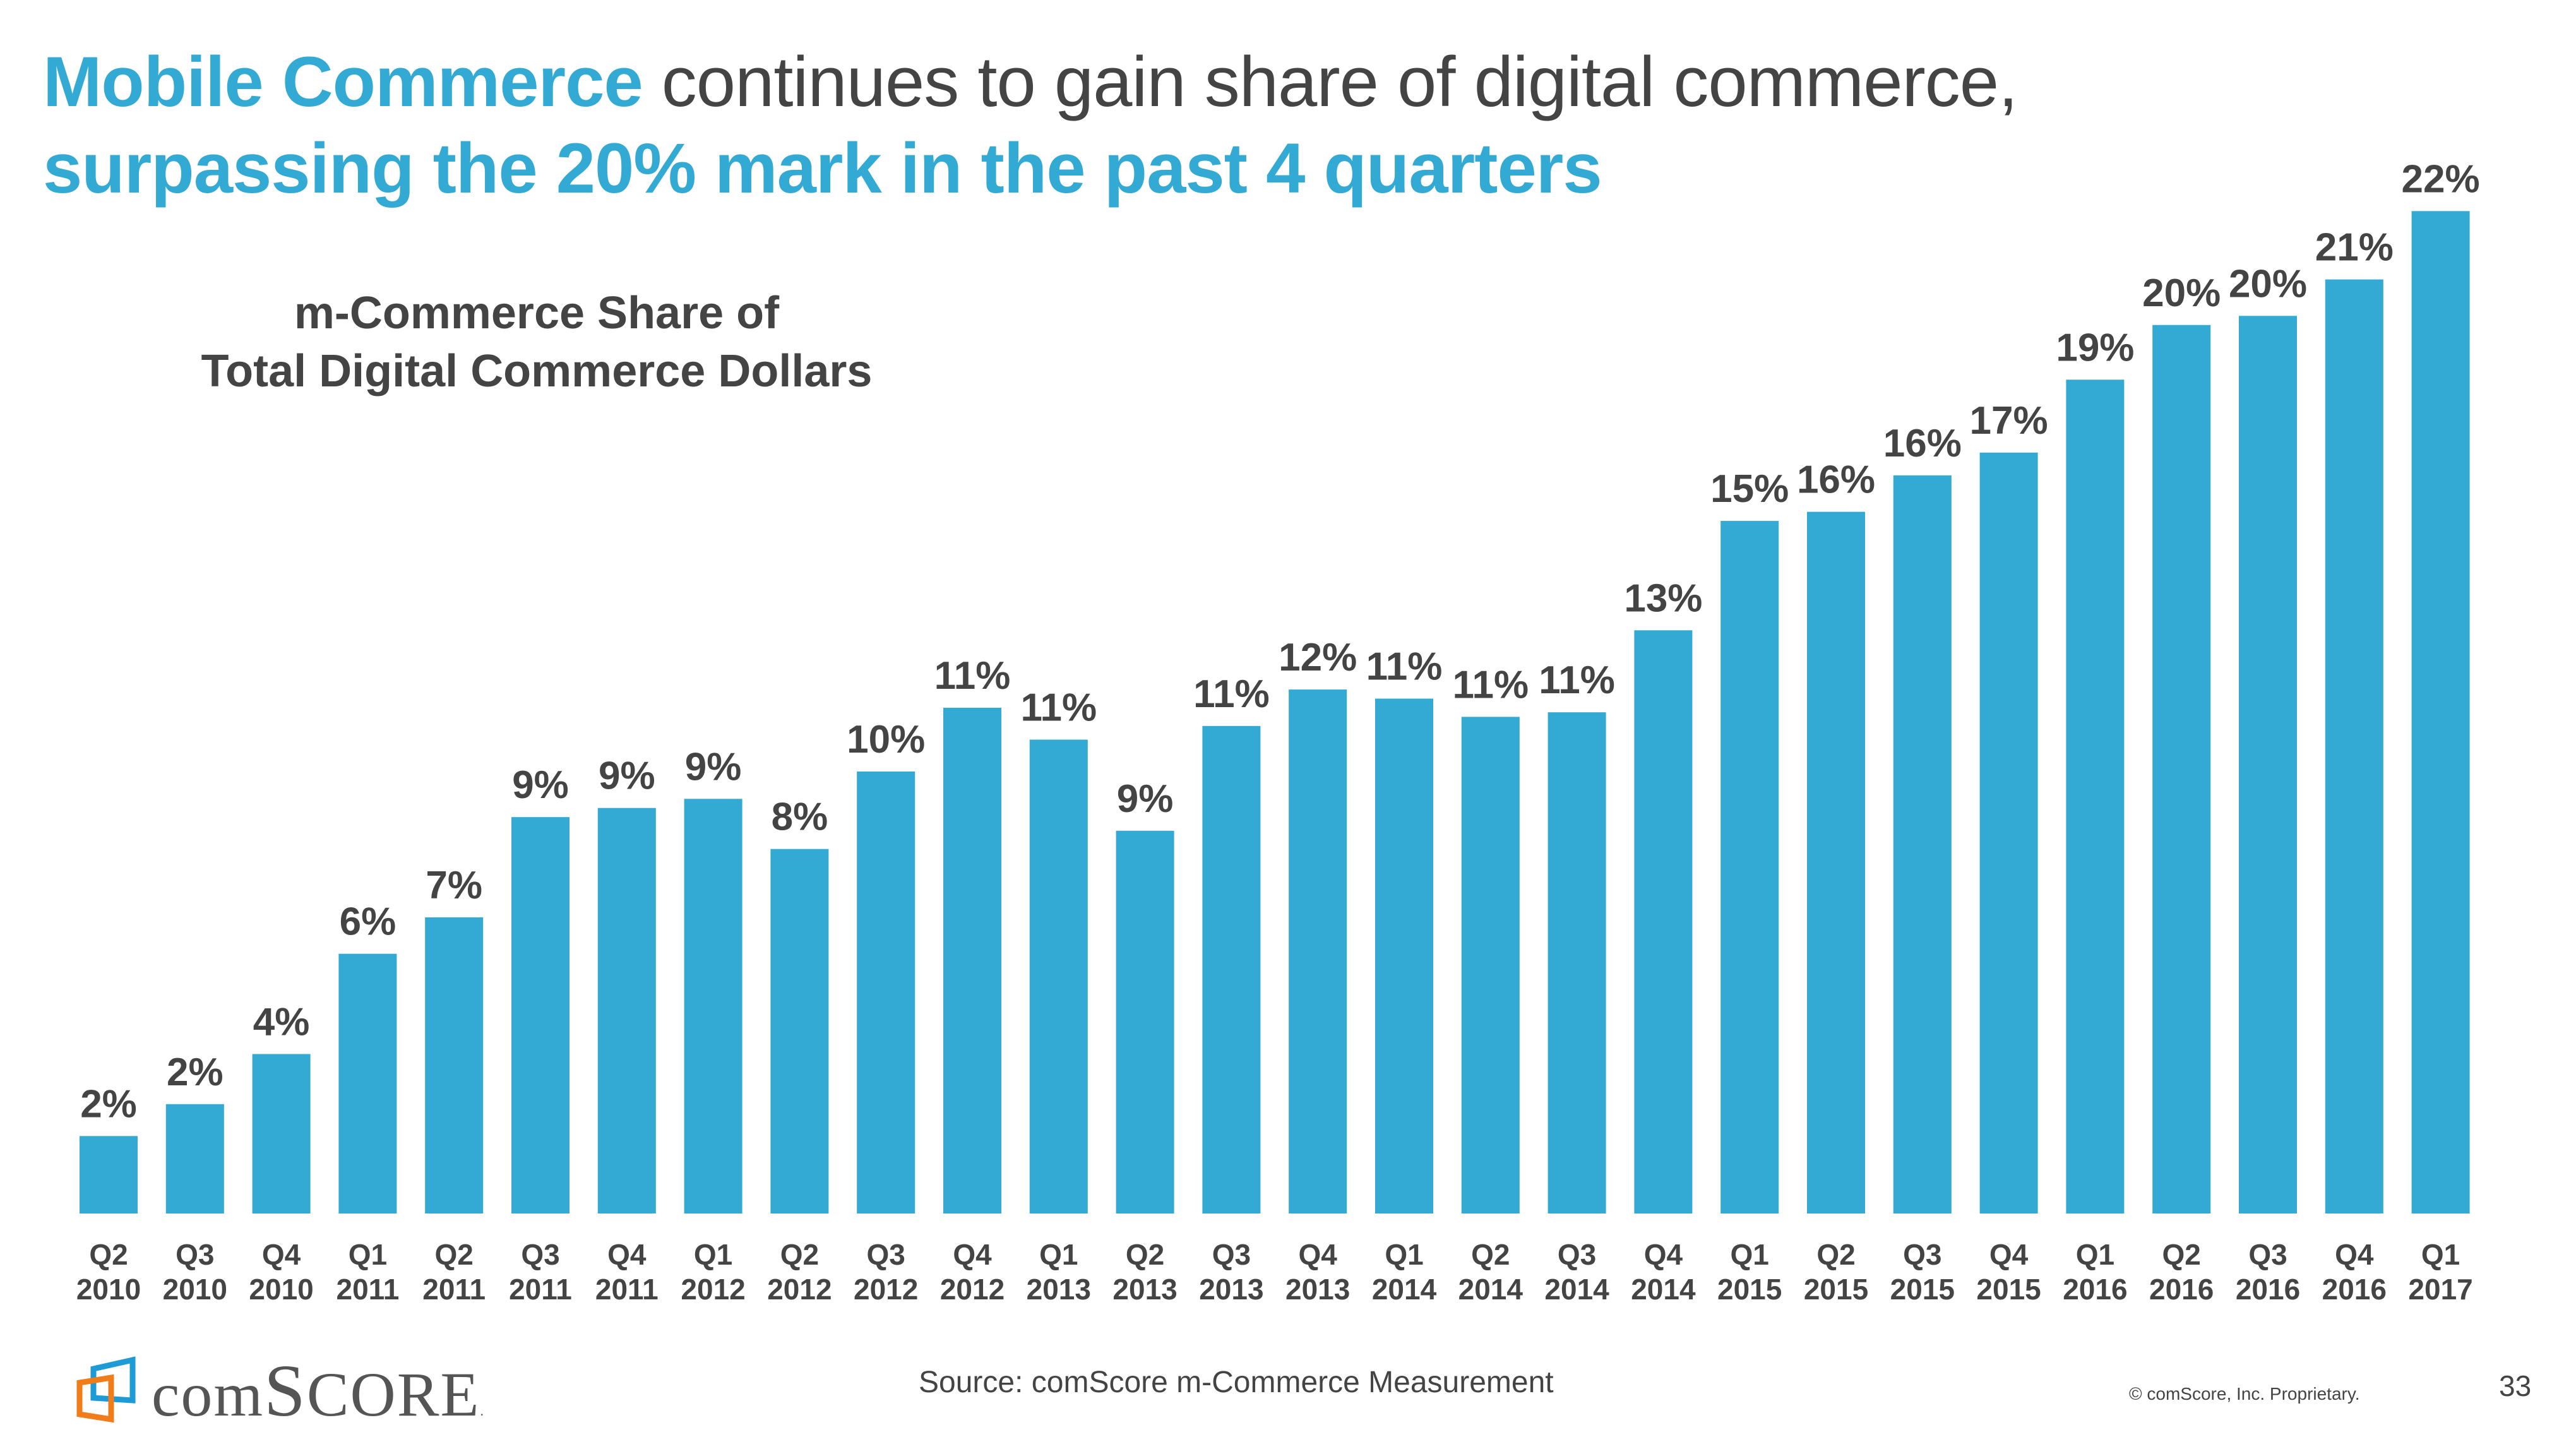 This screenshot has height=1449, width=2576. What do you see at coordinates (1231, 969) in the screenshot?
I see `bar-q3-2013` at bounding box center [1231, 969].